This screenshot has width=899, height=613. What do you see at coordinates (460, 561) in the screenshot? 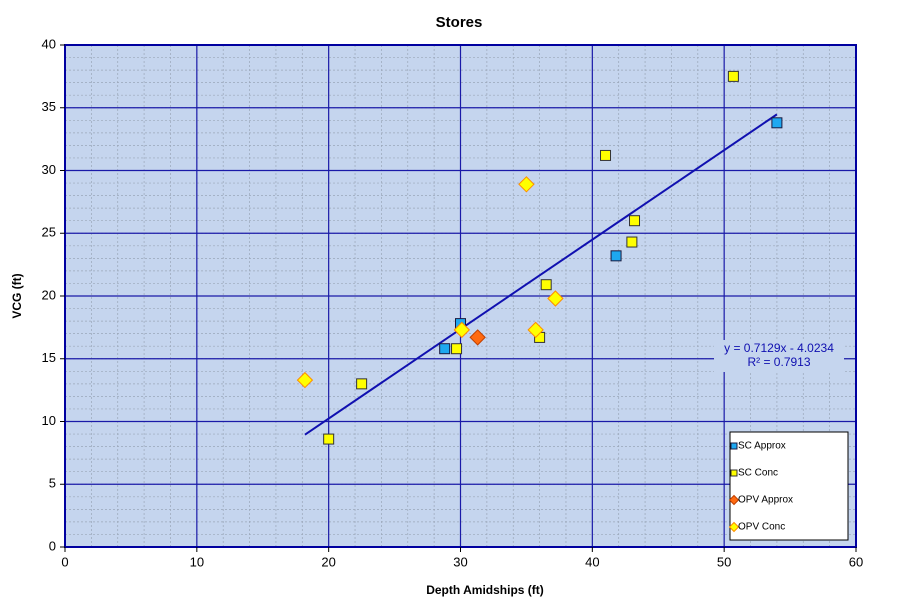
I see `x-tick-label: 30` at bounding box center [460, 561].